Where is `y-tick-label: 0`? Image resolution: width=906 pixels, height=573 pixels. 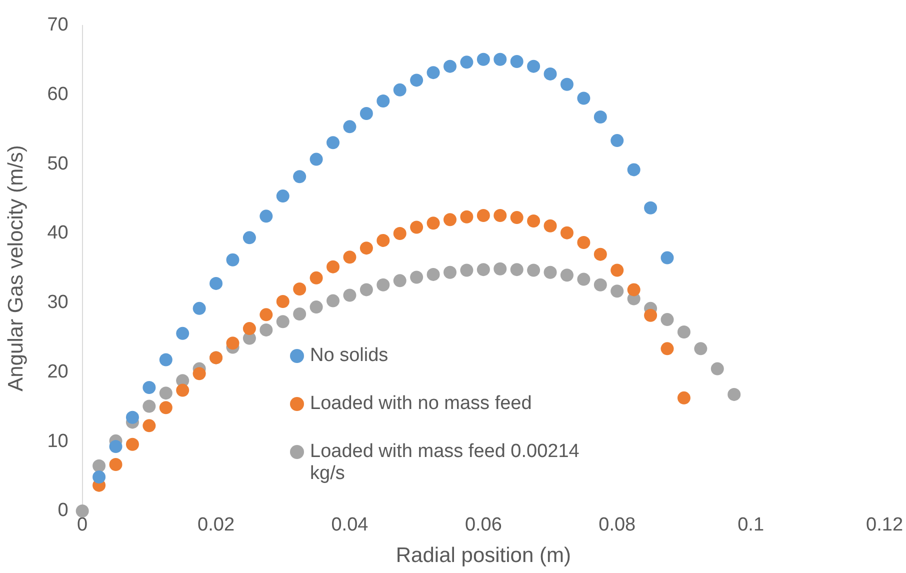
y-tick-label: 0 is located at coordinates (63, 511).